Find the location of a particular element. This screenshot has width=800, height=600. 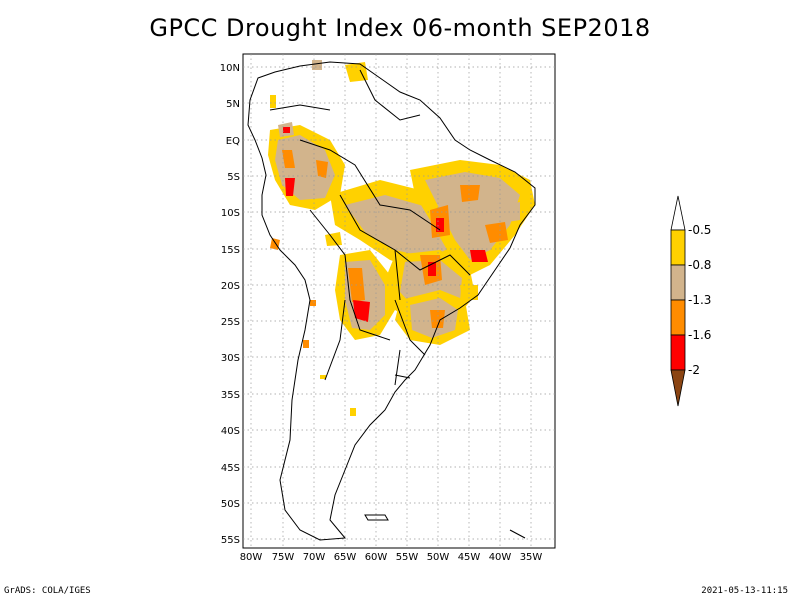

lon-tick-label: 60W is located at coordinates (376, 557).